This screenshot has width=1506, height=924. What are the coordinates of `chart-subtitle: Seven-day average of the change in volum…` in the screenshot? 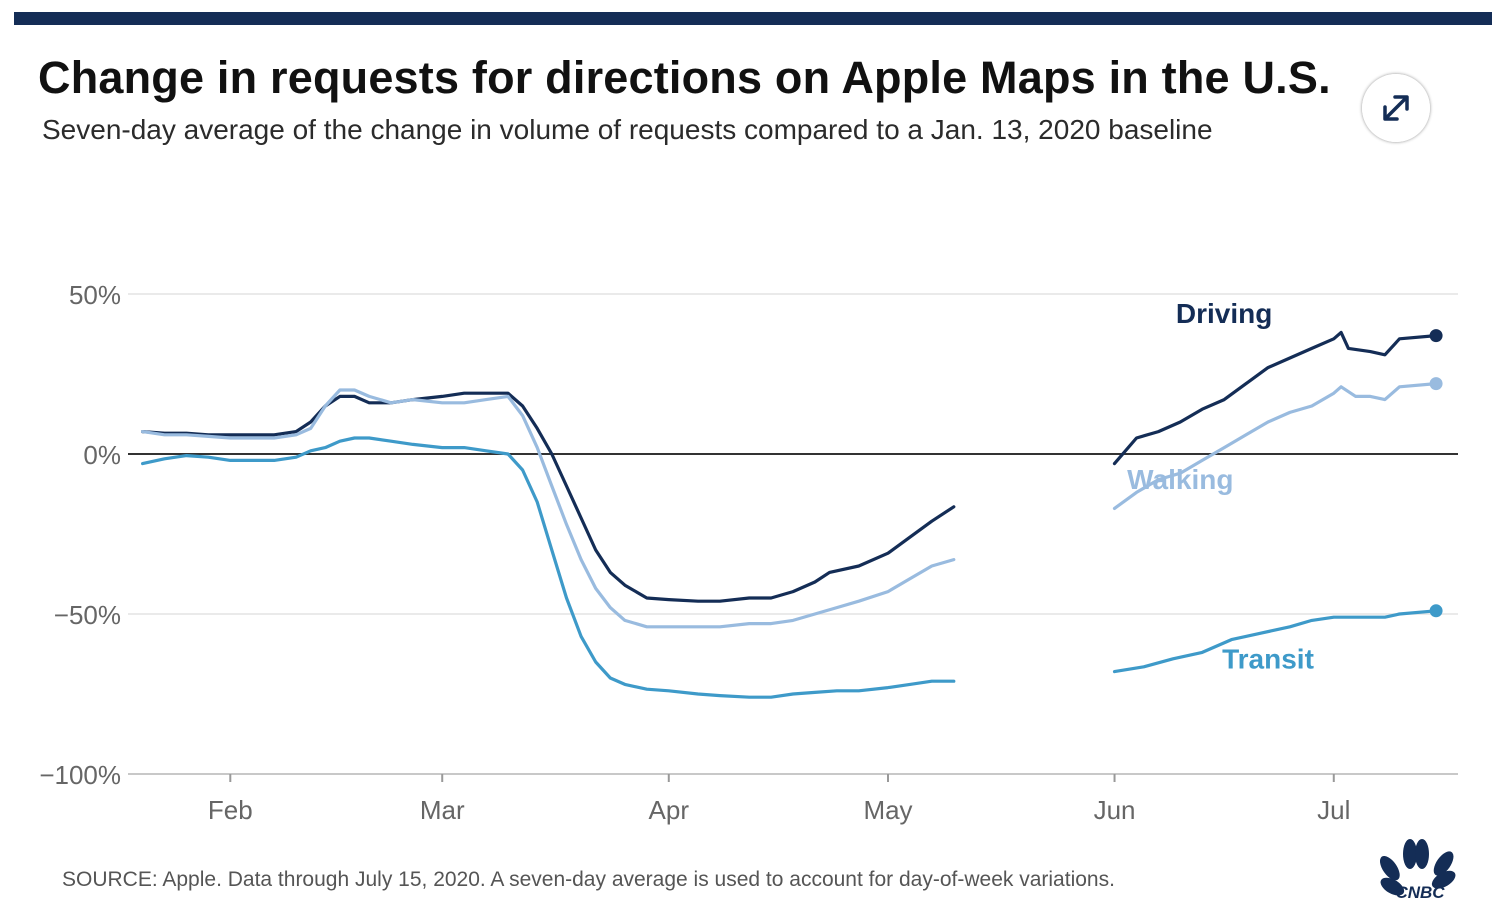 It's located at (627, 129).